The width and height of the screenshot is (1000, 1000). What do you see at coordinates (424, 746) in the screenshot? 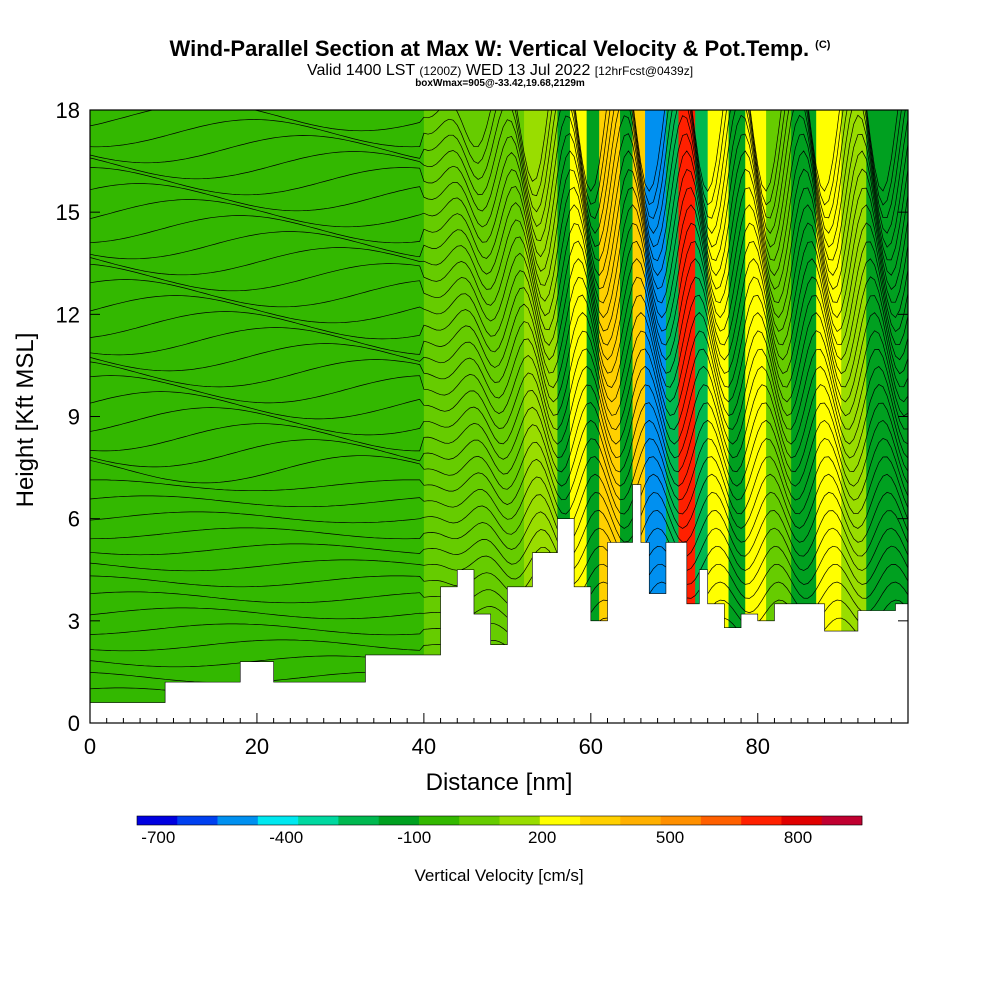
I see `x-tick-label-40: 40` at bounding box center [424, 746].